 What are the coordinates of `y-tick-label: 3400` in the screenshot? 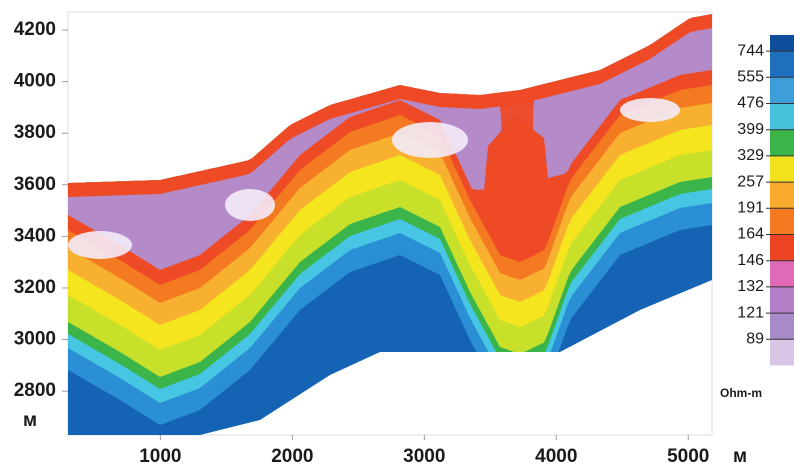 It's located at (35, 235).